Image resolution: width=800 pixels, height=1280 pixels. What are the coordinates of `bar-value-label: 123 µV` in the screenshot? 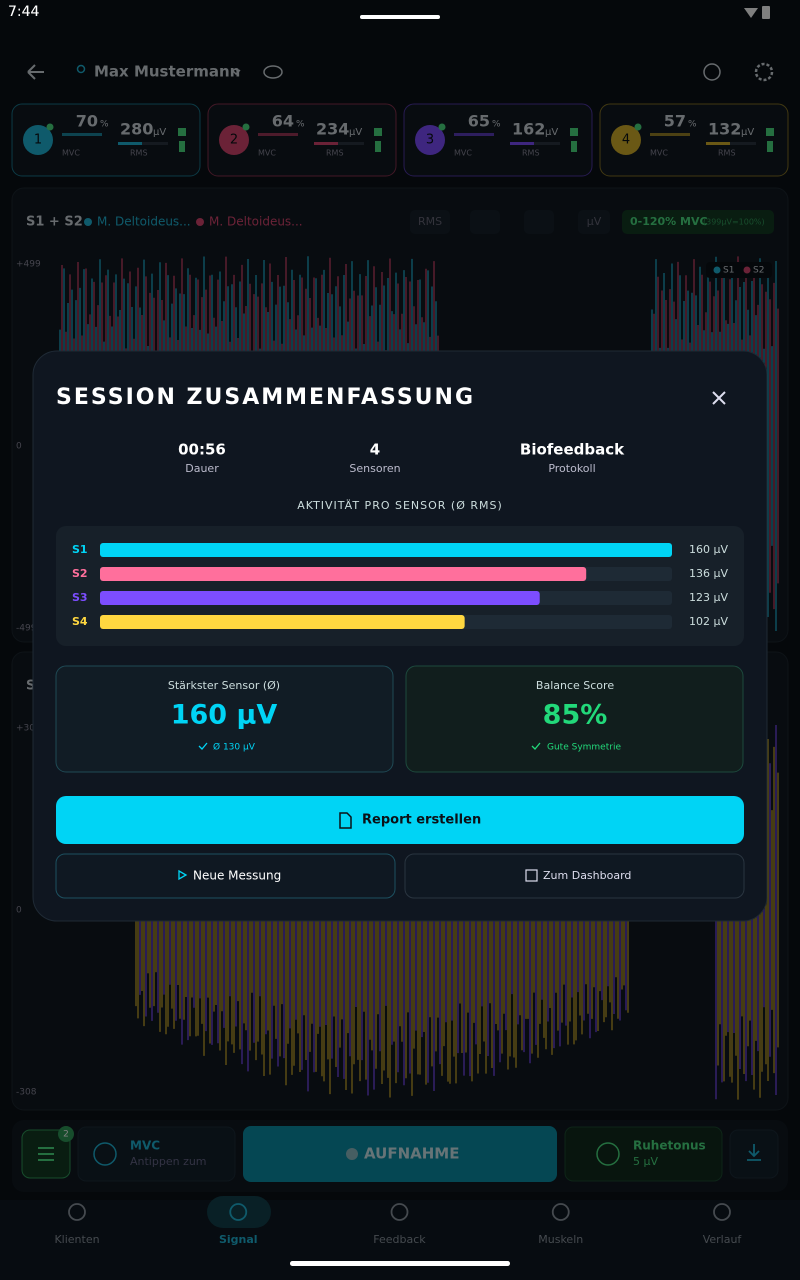 It's located at (708, 597).